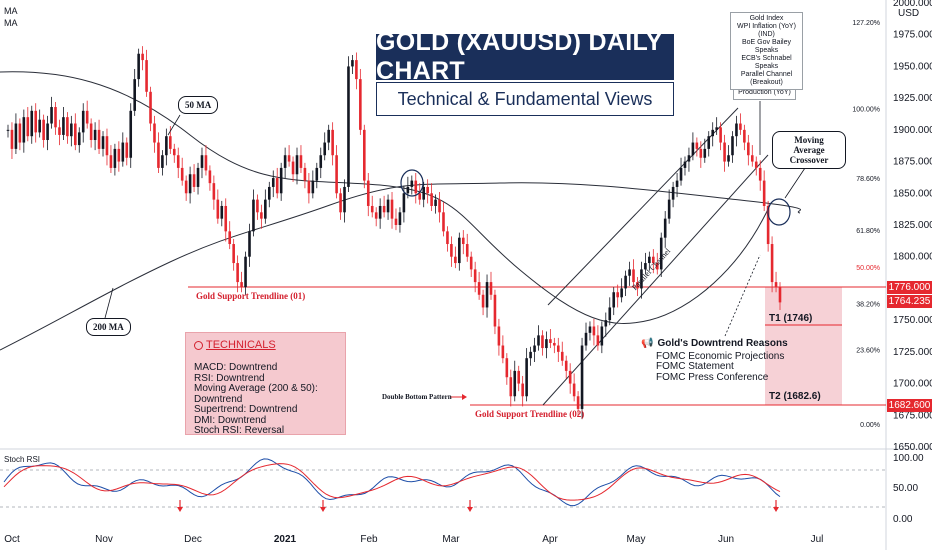 The height and width of the screenshot is (550, 932). Describe the element at coordinates (868, 268) in the screenshot. I see `fib-level-label: 50.00%` at that location.